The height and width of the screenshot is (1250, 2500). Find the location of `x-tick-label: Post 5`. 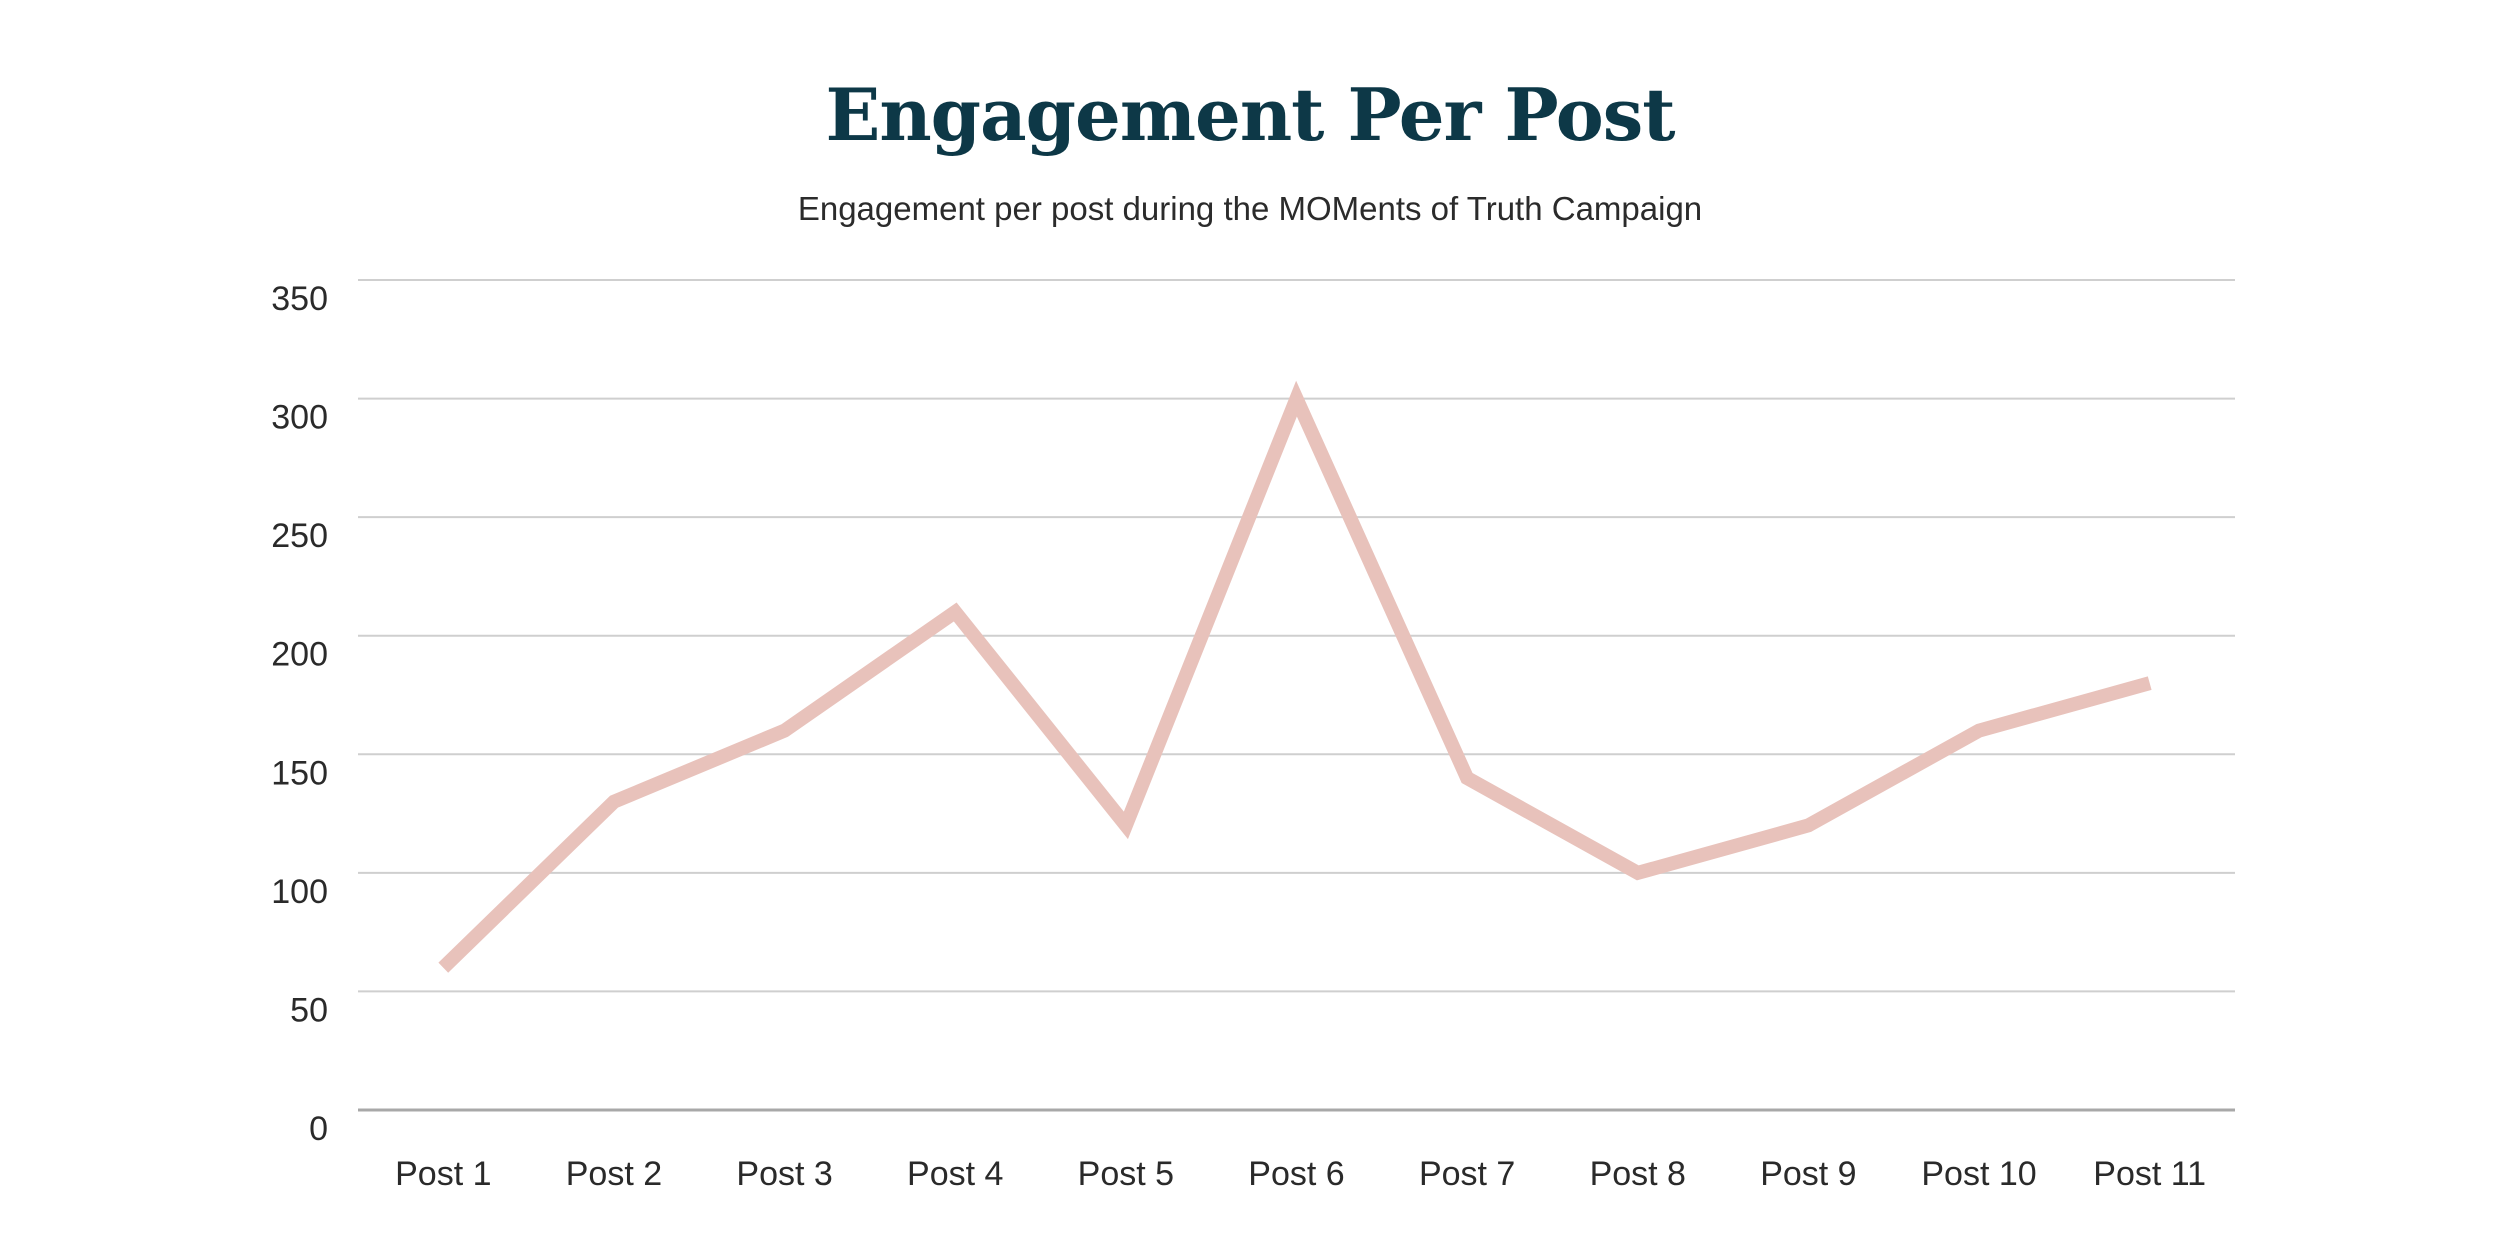

x-tick-label: Post 5 is located at coordinates (1126, 1174).